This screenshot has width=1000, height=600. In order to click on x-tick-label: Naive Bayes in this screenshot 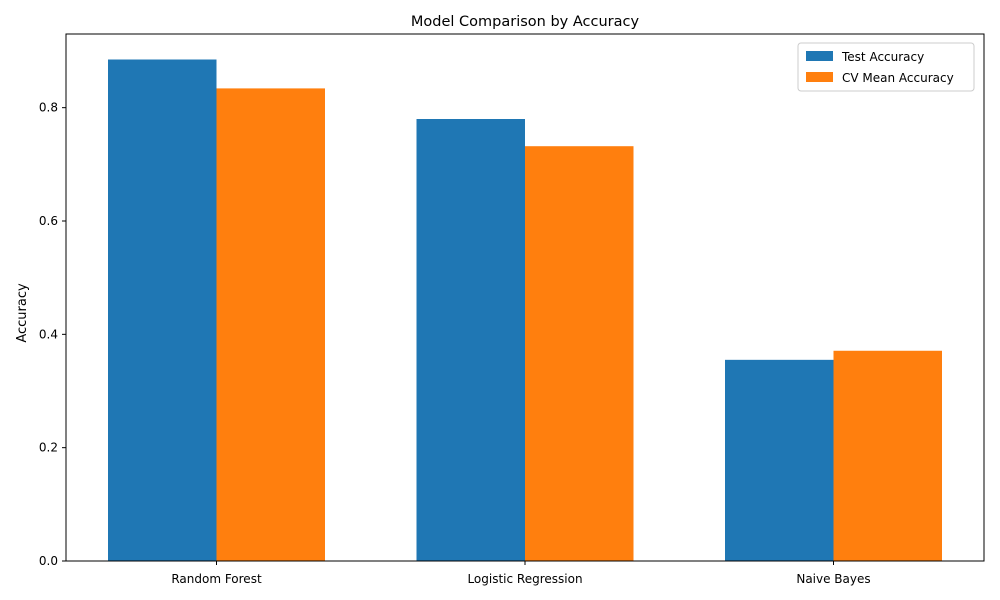, I will do `click(833, 579)`.